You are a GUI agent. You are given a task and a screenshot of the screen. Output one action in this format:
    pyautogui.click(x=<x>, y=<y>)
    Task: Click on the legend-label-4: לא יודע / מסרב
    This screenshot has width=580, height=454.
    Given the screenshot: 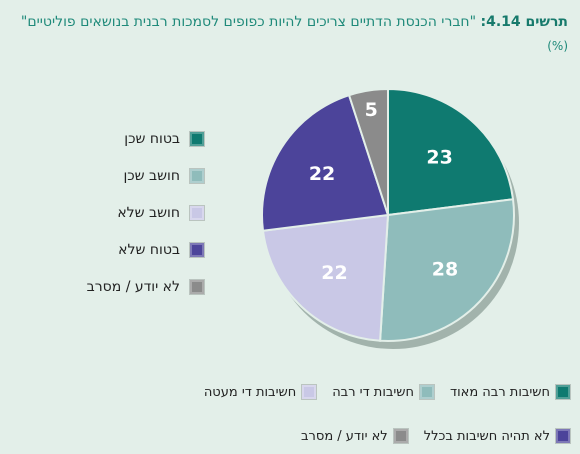 What is the action you would take?
    pyautogui.click(x=133, y=286)
    